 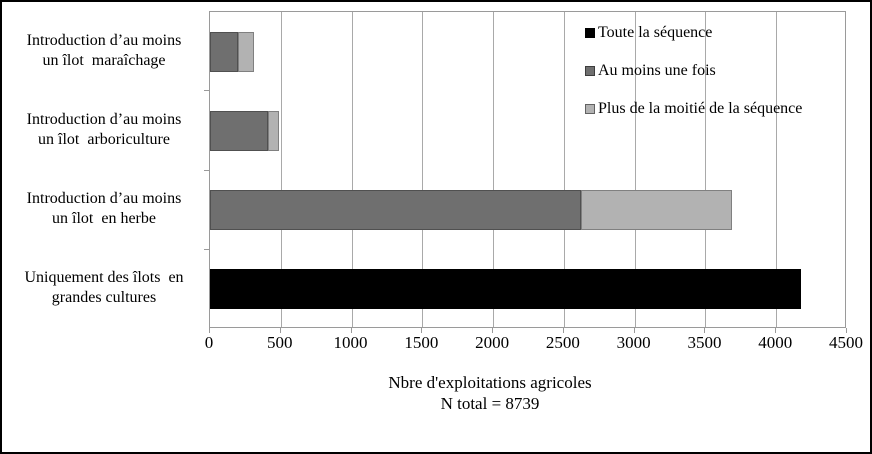 I want to click on x-axis-tick-label: 2000, so click(x=492, y=342).